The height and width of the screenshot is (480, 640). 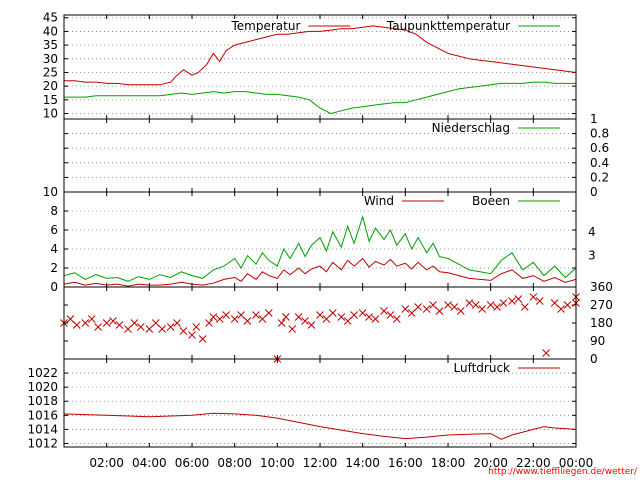 What do you see at coordinates (54, 249) in the screenshot?
I see `wind-ytick-label: 4` at bounding box center [54, 249].